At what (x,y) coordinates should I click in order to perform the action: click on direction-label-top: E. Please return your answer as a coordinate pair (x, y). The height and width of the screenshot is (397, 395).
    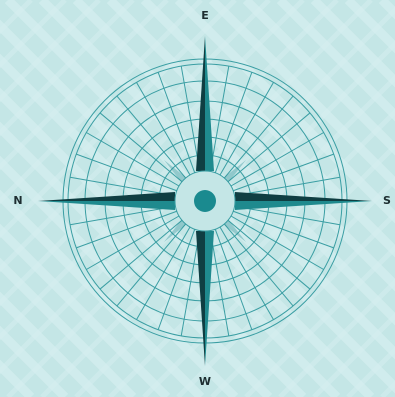
    Looking at the image, I should click on (205, 15).